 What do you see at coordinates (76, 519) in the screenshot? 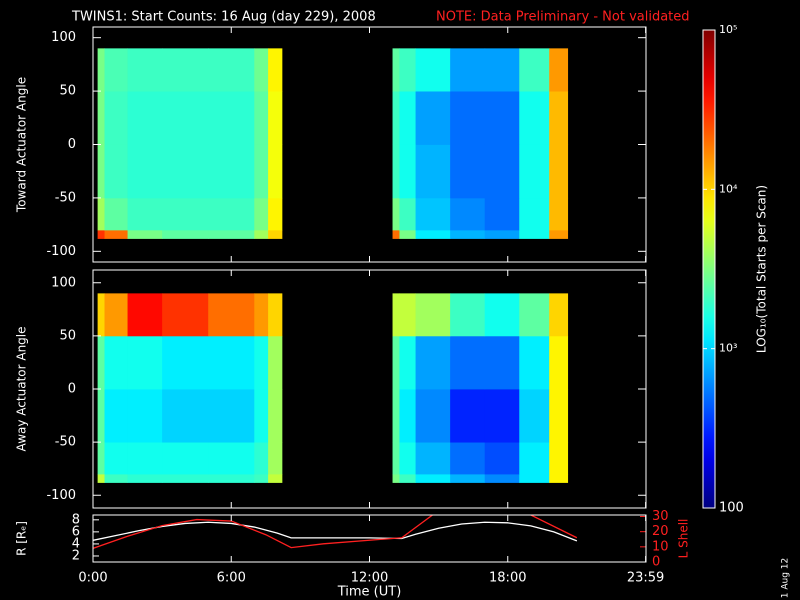
I see `y-tick-label: 8` at bounding box center [76, 519].